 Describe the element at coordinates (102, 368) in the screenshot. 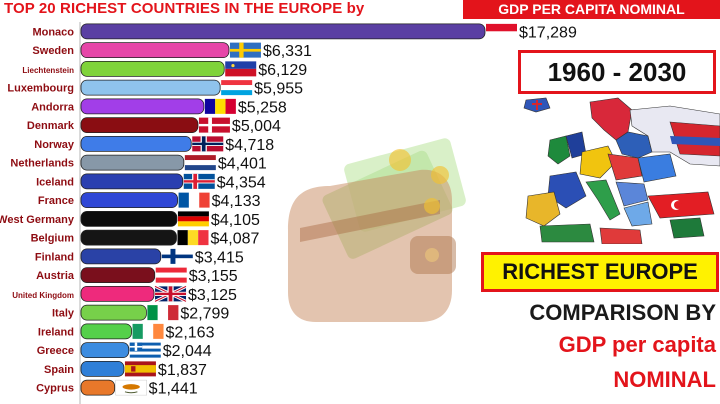

I see `bar-spain` at that location.